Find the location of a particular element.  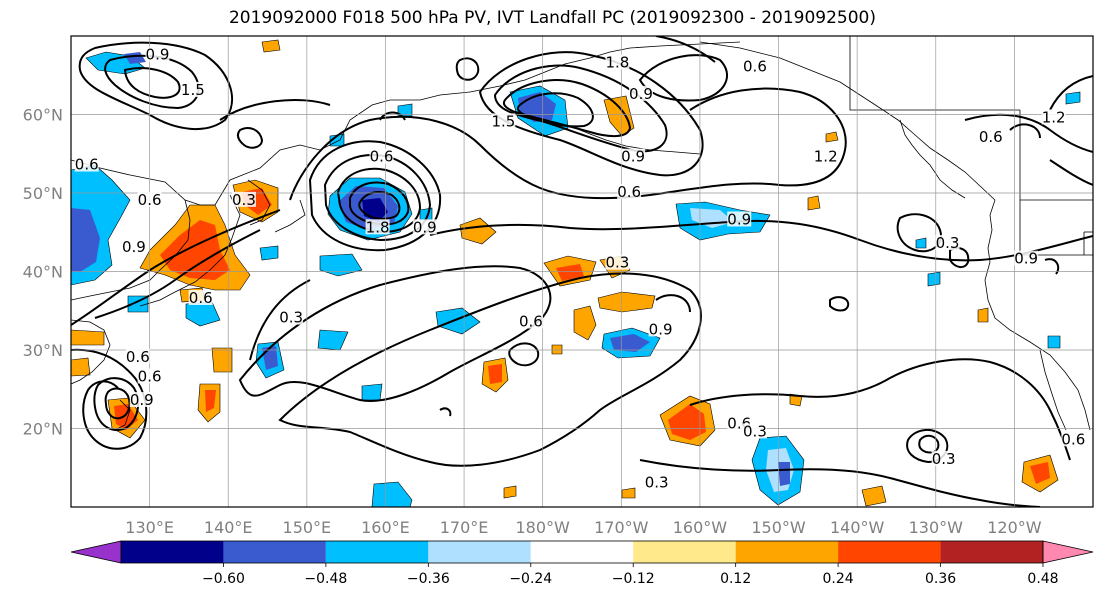

lat-tick-label: 40°N is located at coordinates (43, 272).